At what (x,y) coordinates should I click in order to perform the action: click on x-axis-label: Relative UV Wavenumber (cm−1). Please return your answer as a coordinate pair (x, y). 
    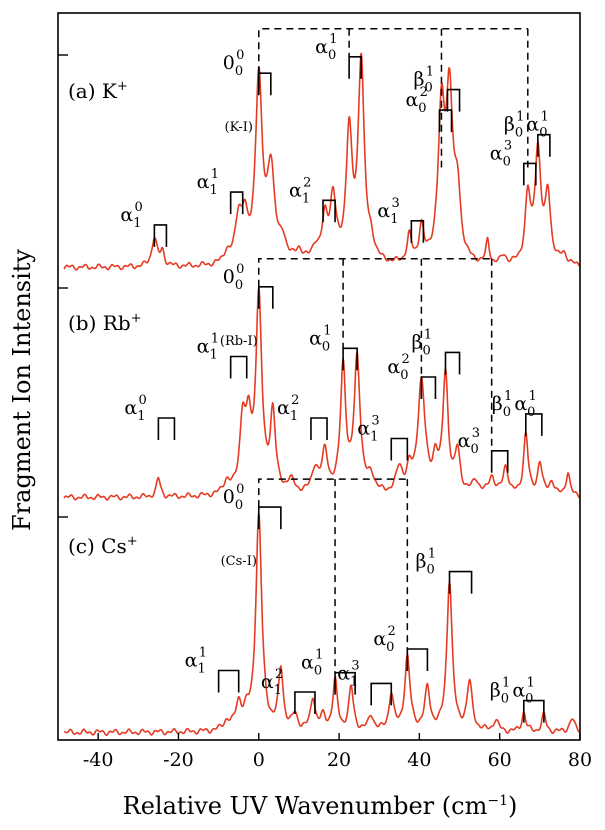
    Looking at the image, I should click on (320, 806).